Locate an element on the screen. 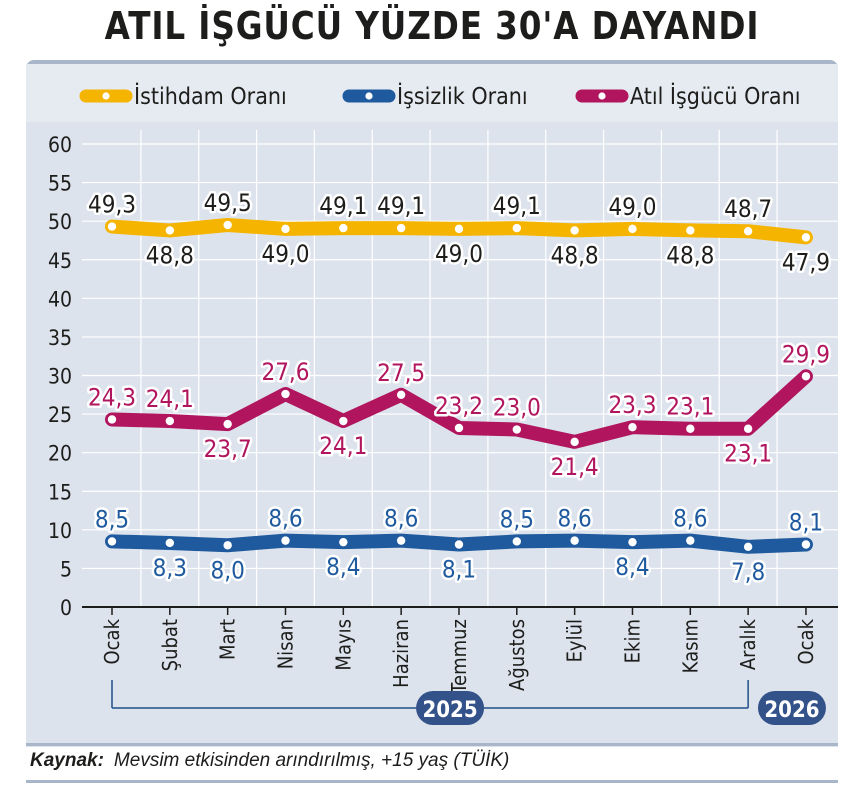 This screenshot has height=797, width=864. data-label: 8,0 is located at coordinates (227, 570).